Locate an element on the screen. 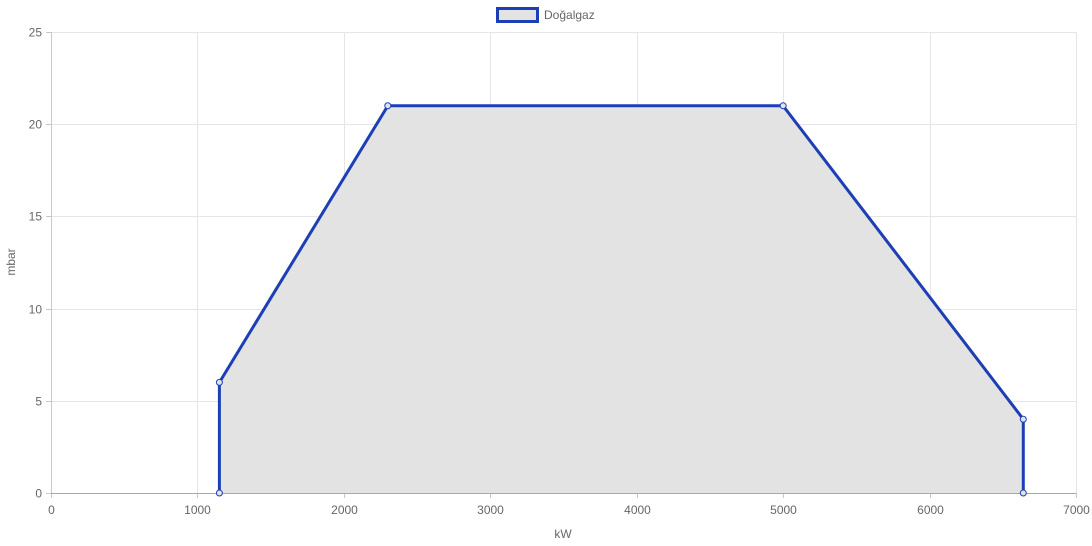 The height and width of the screenshot is (546, 1092). y-tick-label: 5 is located at coordinates (38, 402).